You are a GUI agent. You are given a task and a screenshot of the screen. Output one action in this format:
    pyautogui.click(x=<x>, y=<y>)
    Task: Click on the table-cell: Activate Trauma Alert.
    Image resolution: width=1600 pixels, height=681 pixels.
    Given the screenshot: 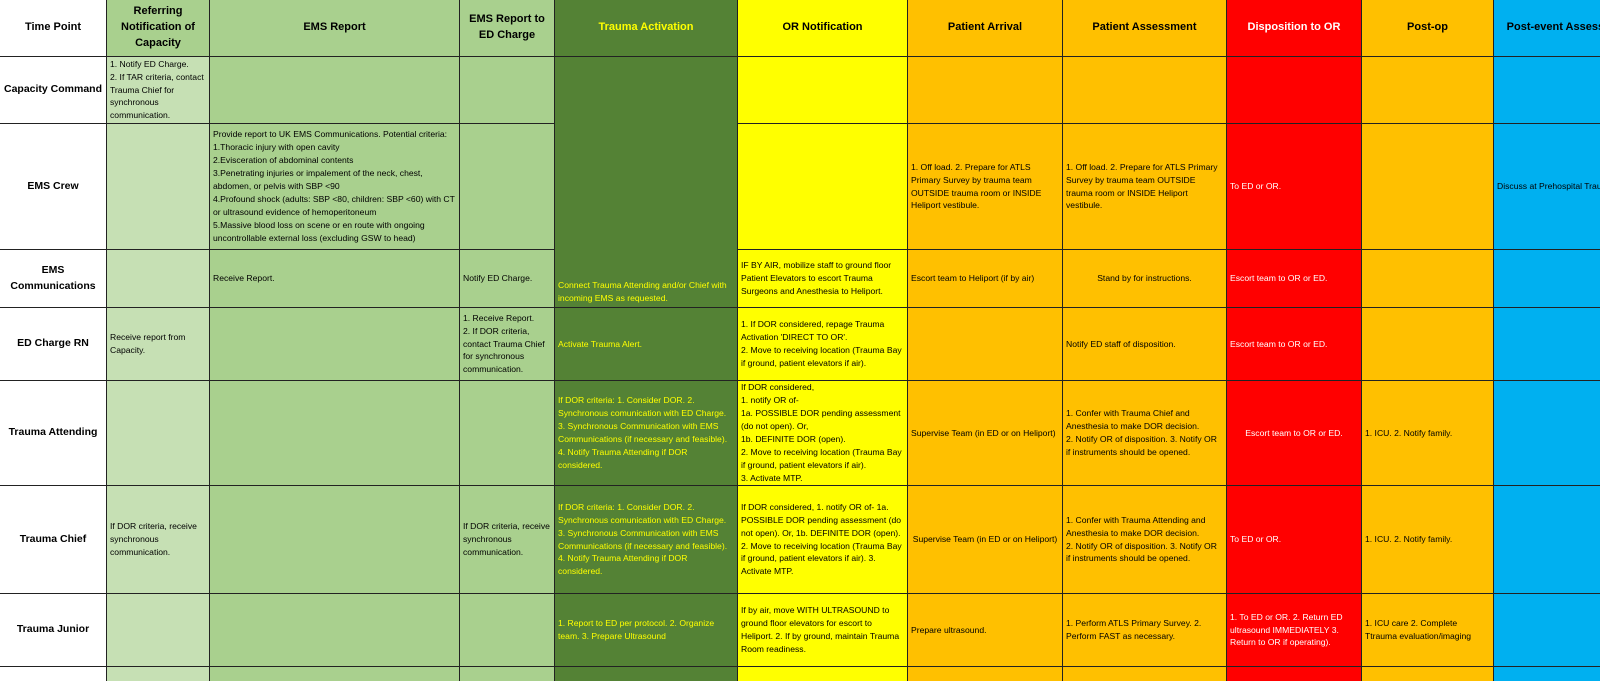 What is the action you would take?
    pyautogui.click(x=646, y=344)
    